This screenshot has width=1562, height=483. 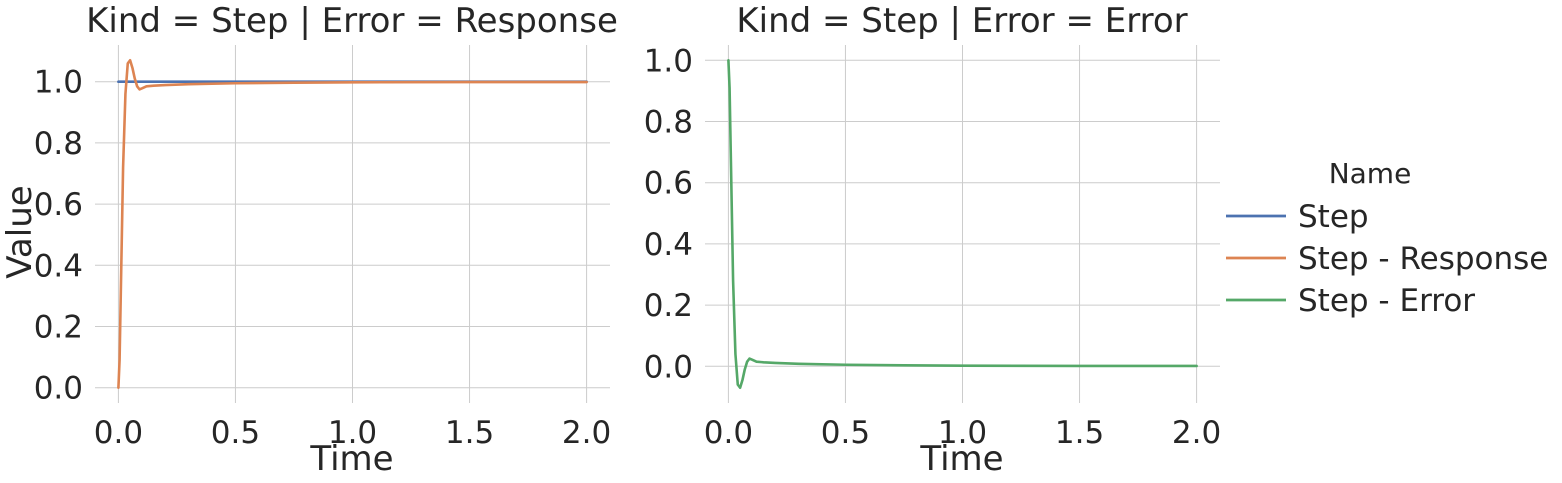 I want to click on legend: Name Step Step - Response Step - Error, so click(x=1387, y=238).